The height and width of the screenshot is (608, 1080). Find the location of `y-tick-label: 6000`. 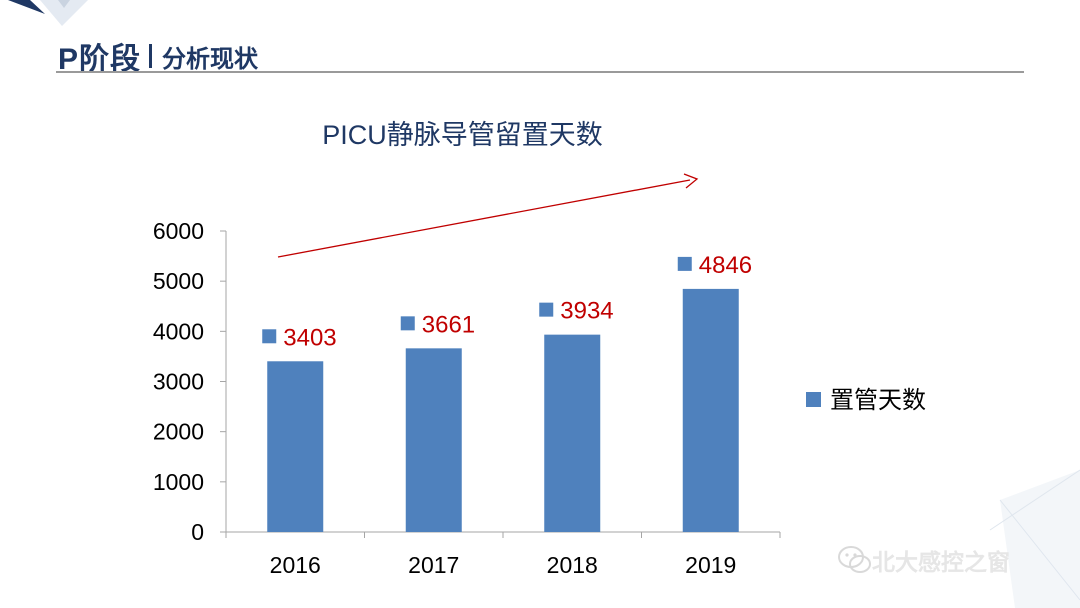

y-tick-label: 6000 is located at coordinates (178, 231).